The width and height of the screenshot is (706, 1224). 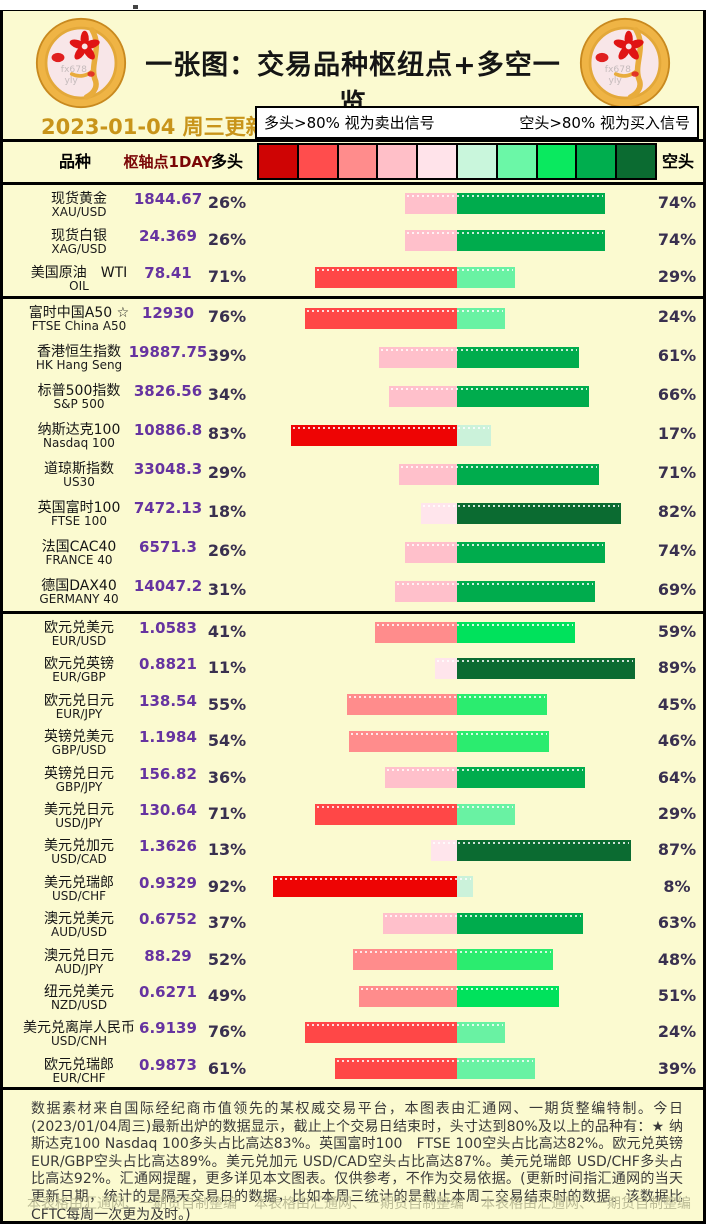 I want to click on column-header-short: 空头, so click(x=677, y=161).